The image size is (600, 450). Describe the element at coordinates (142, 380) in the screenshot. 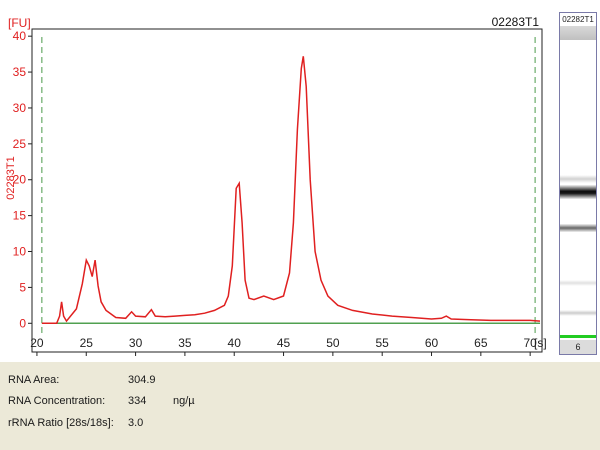

I see `rna-area-value: 304.9` at that location.